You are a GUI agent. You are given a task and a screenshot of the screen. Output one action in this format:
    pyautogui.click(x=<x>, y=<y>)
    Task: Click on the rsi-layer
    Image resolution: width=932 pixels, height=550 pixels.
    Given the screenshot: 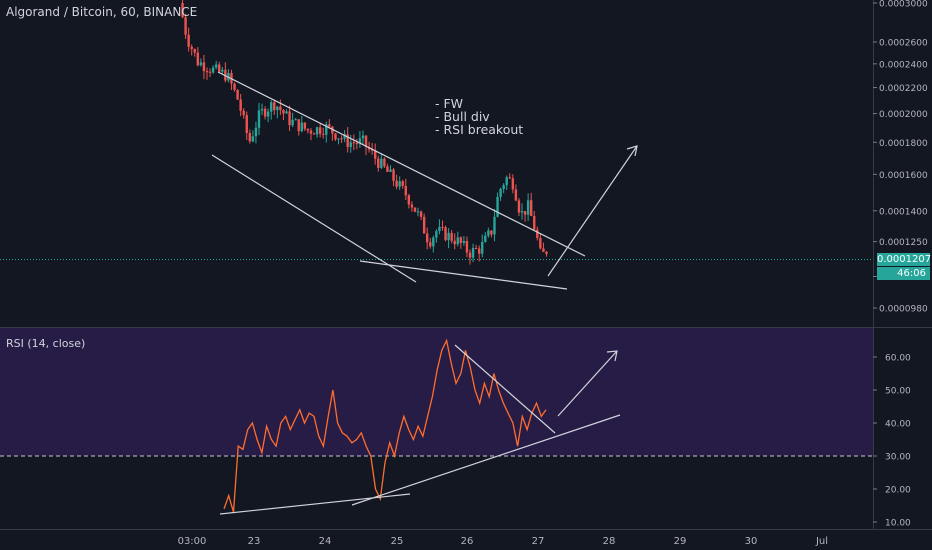 What is the action you would take?
    pyautogui.click(x=385, y=425)
    